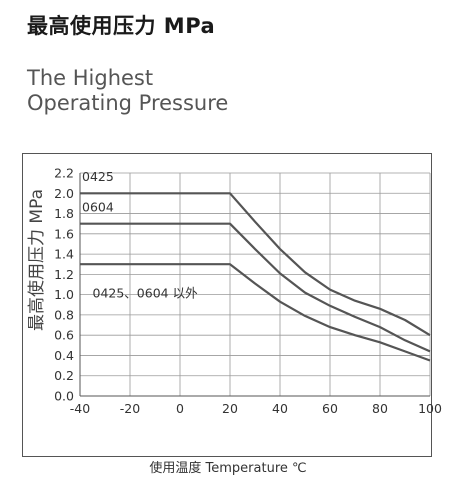 This screenshot has width=463, height=495. What do you see at coordinates (121, 26) in the screenshot?
I see `chart-title-cn: 最高使用压力 MPa` at bounding box center [121, 26].